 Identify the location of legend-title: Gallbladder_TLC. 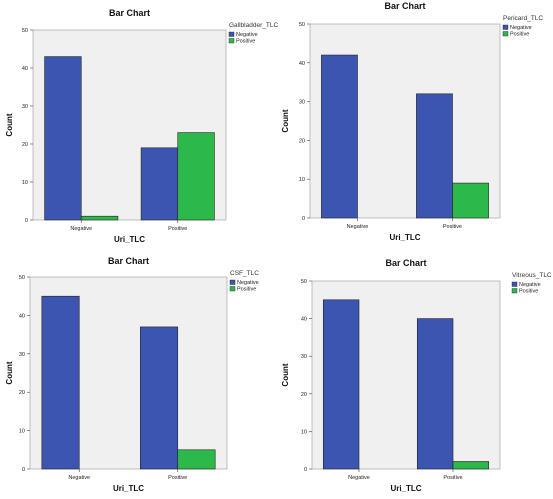
(253, 25).